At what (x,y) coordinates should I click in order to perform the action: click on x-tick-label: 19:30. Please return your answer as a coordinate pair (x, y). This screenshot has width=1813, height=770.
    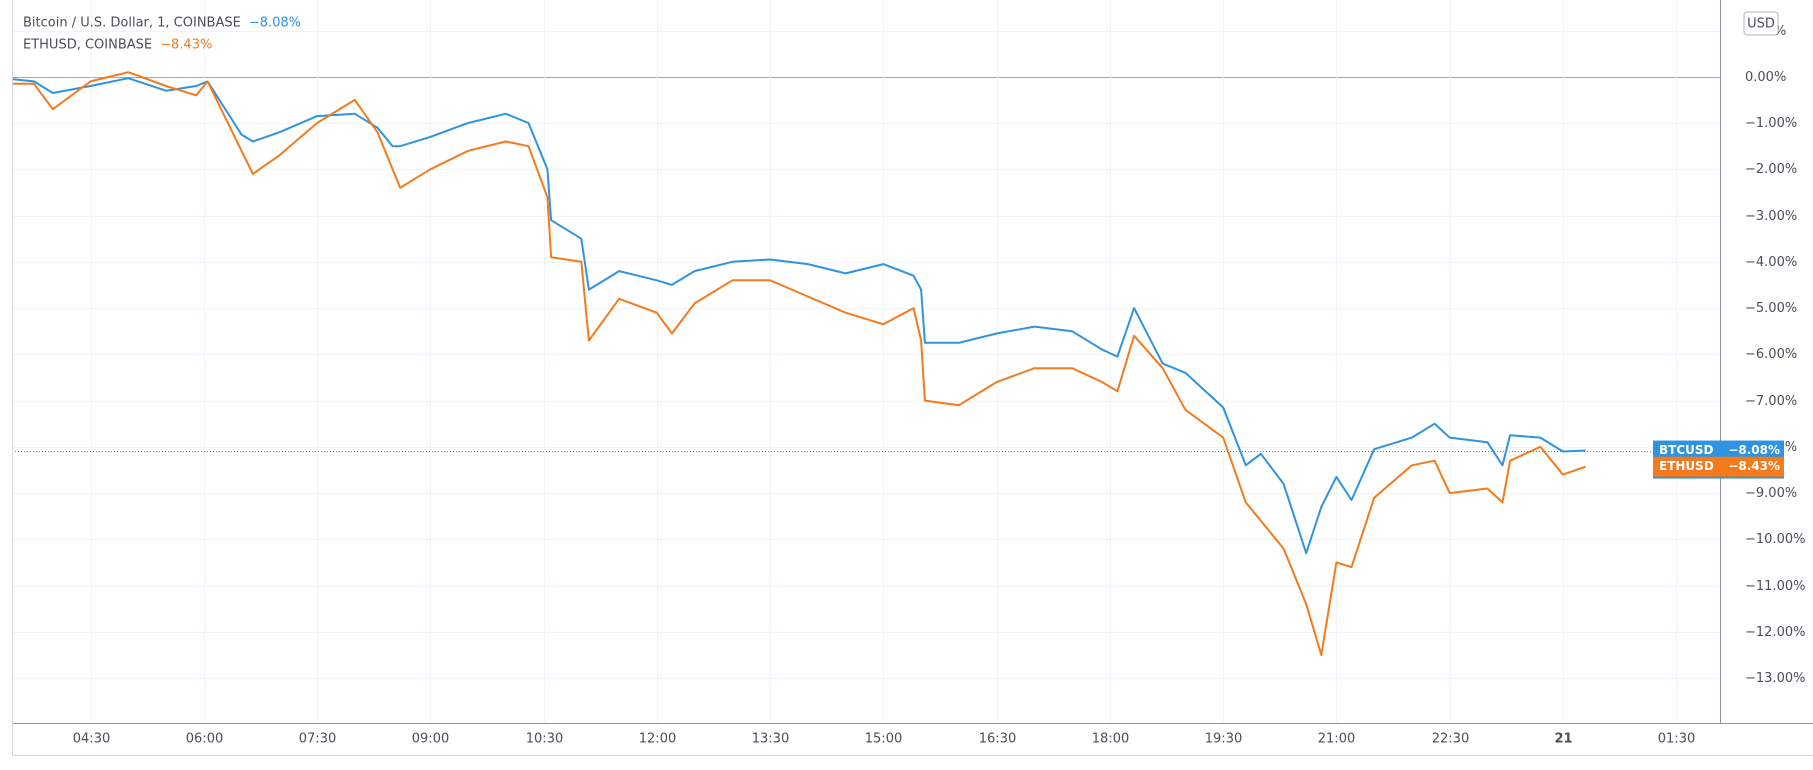
    Looking at the image, I should click on (1223, 739).